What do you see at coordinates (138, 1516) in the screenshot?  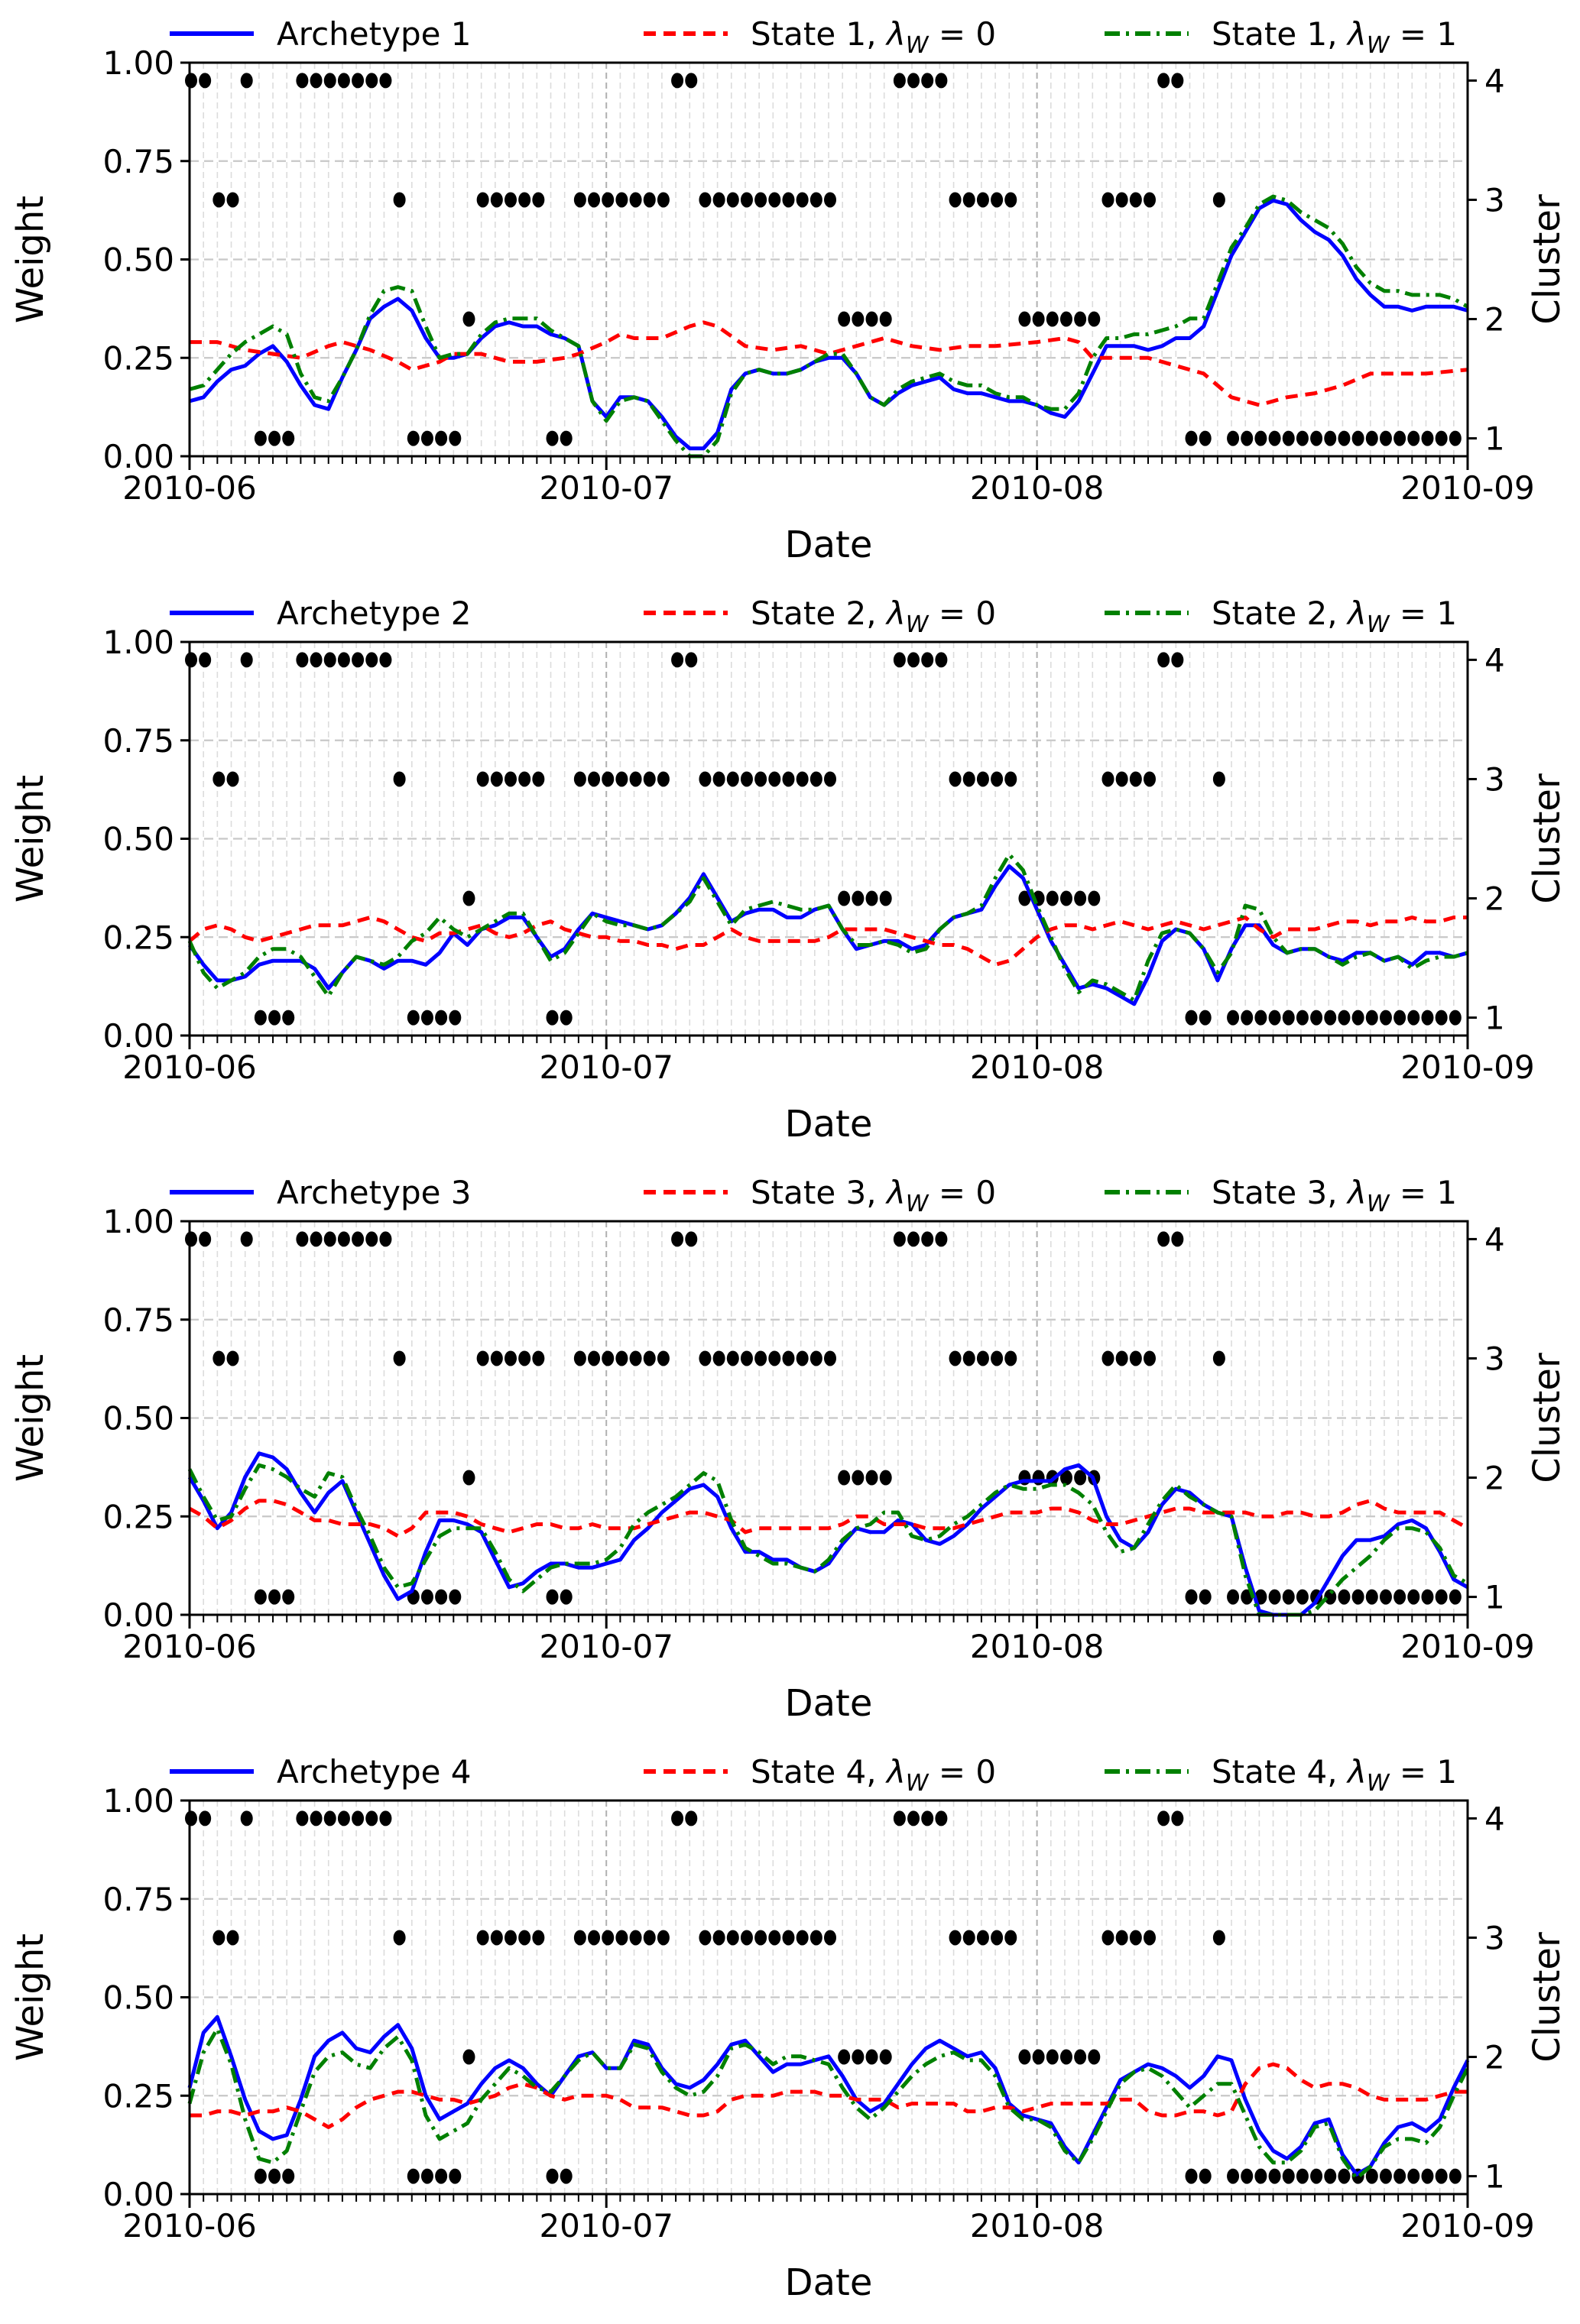 I see `y-tick-label: 0.25` at bounding box center [138, 1516].